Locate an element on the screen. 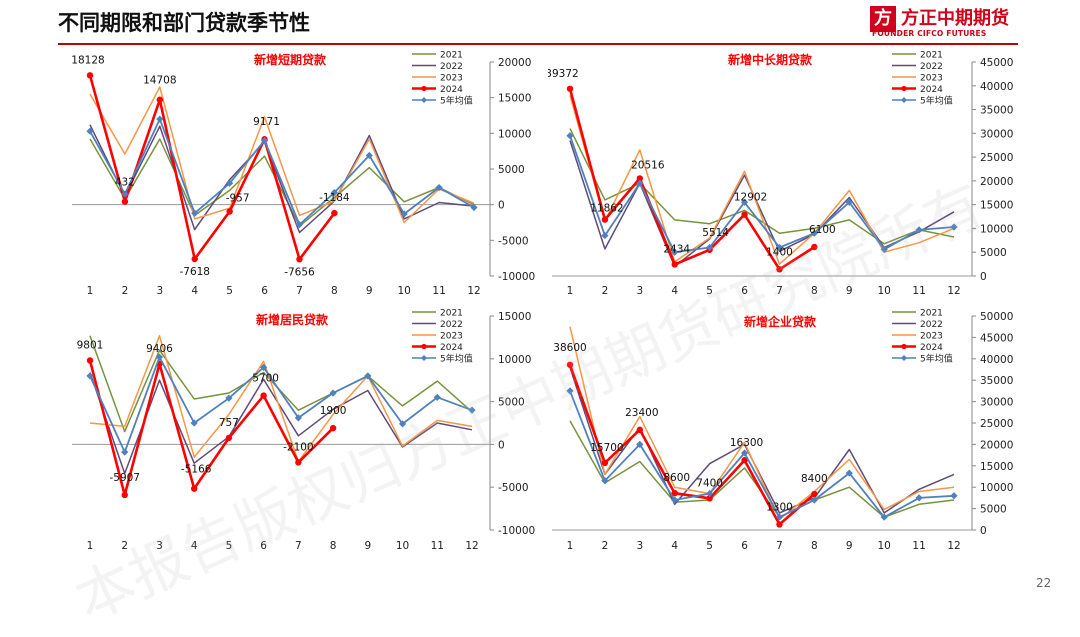 This screenshot has width=1080, height=637. data-label-2024: 6100 is located at coordinates (822, 230).